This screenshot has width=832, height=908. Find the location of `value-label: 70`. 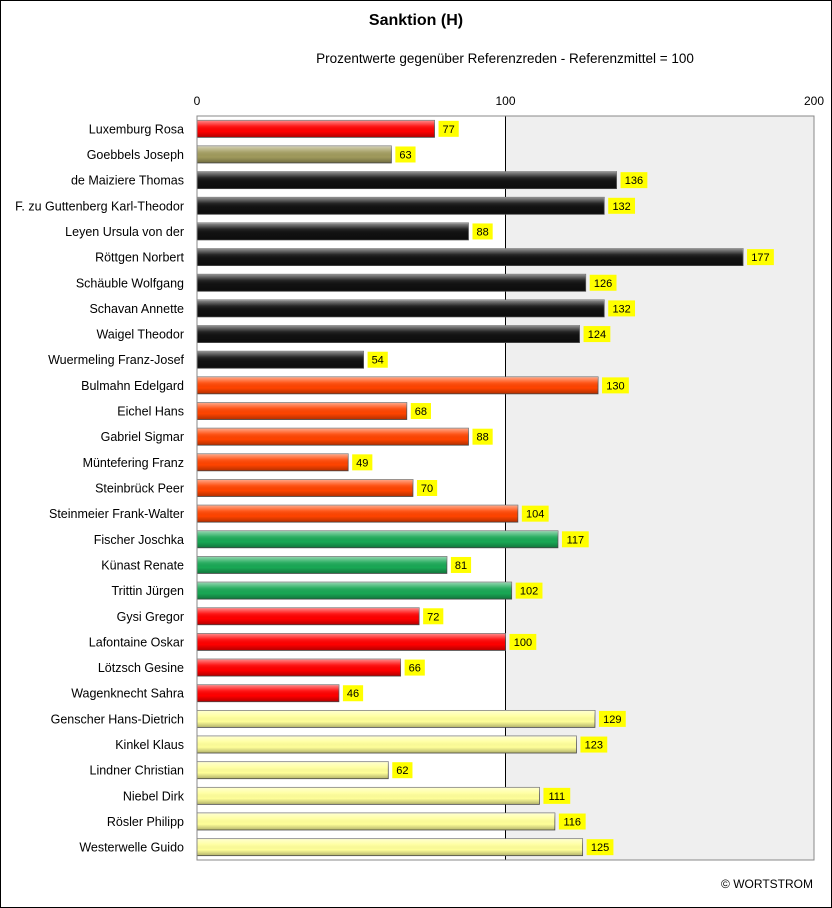

value-label: 70 is located at coordinates (427, 489).